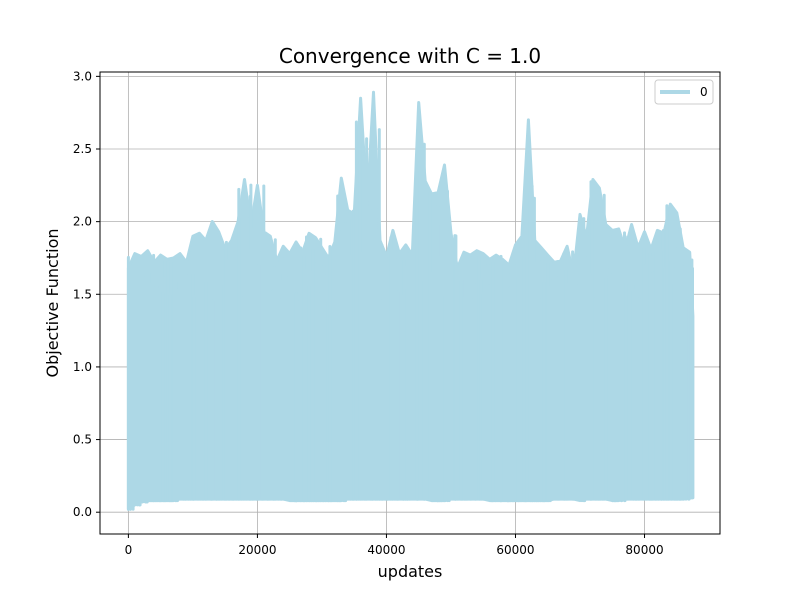 The height and width of the screenshot is (600, 800). Describe the element at coordinates (386, 550) in the screenshot. I see `x-tick-label: 40000` at that location.